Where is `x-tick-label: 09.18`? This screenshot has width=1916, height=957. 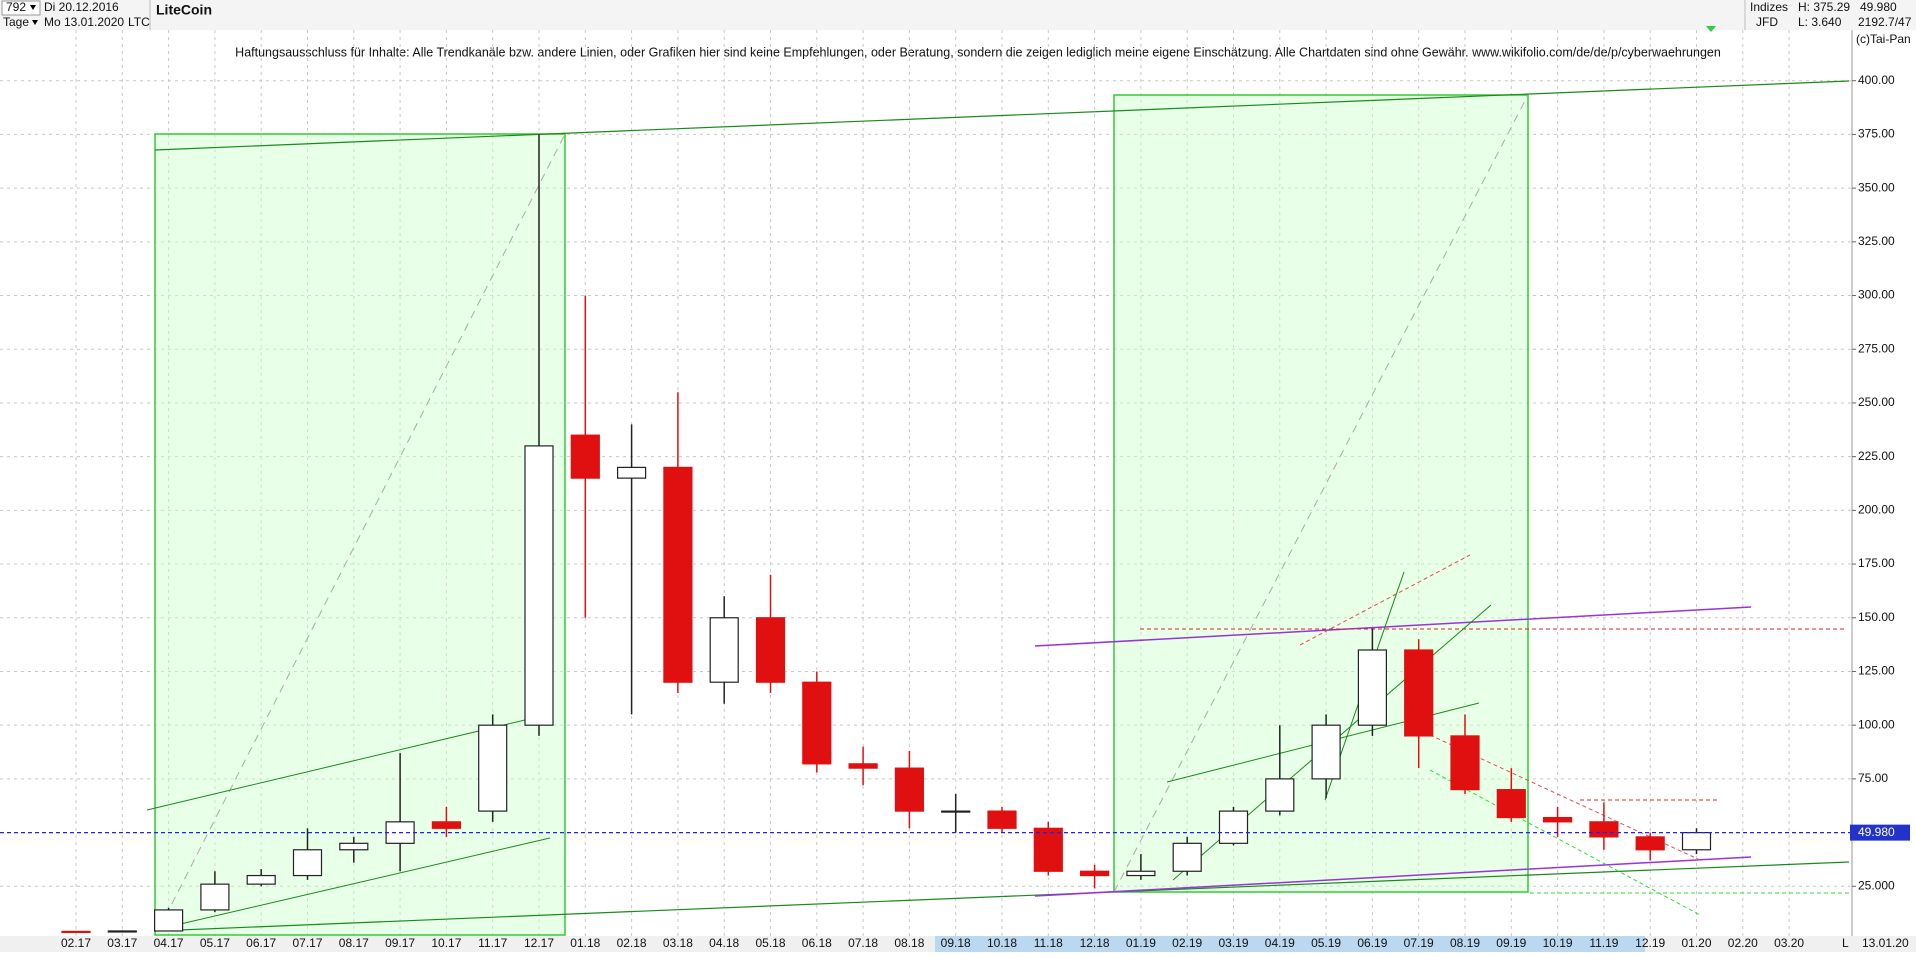 x-tick-label: 09.18 is located at coordinates (956, 943).